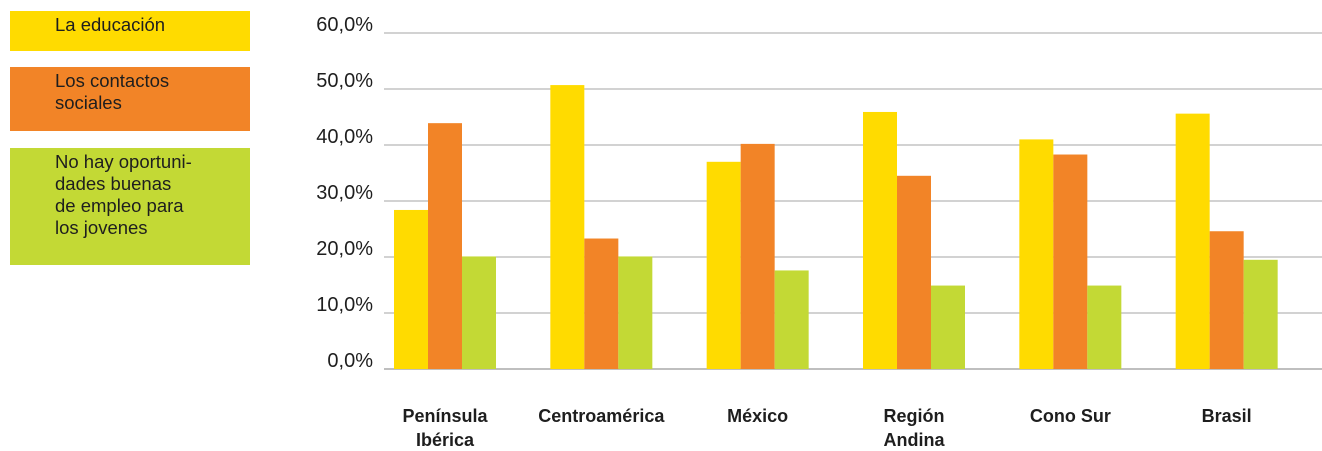 The height and width of the screenshot is (451, 1322). I want to click on y-tick-label: 0,0%, so click(350, 361).